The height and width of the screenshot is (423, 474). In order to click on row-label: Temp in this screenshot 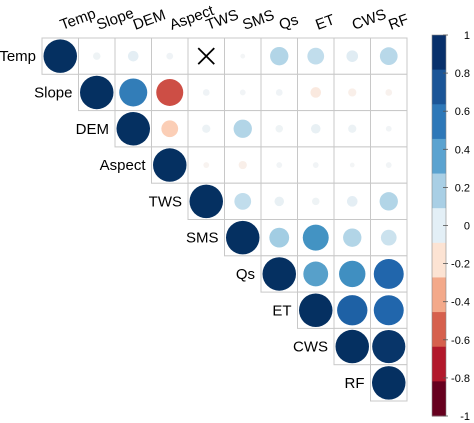, I will do `click(18, 56)`.